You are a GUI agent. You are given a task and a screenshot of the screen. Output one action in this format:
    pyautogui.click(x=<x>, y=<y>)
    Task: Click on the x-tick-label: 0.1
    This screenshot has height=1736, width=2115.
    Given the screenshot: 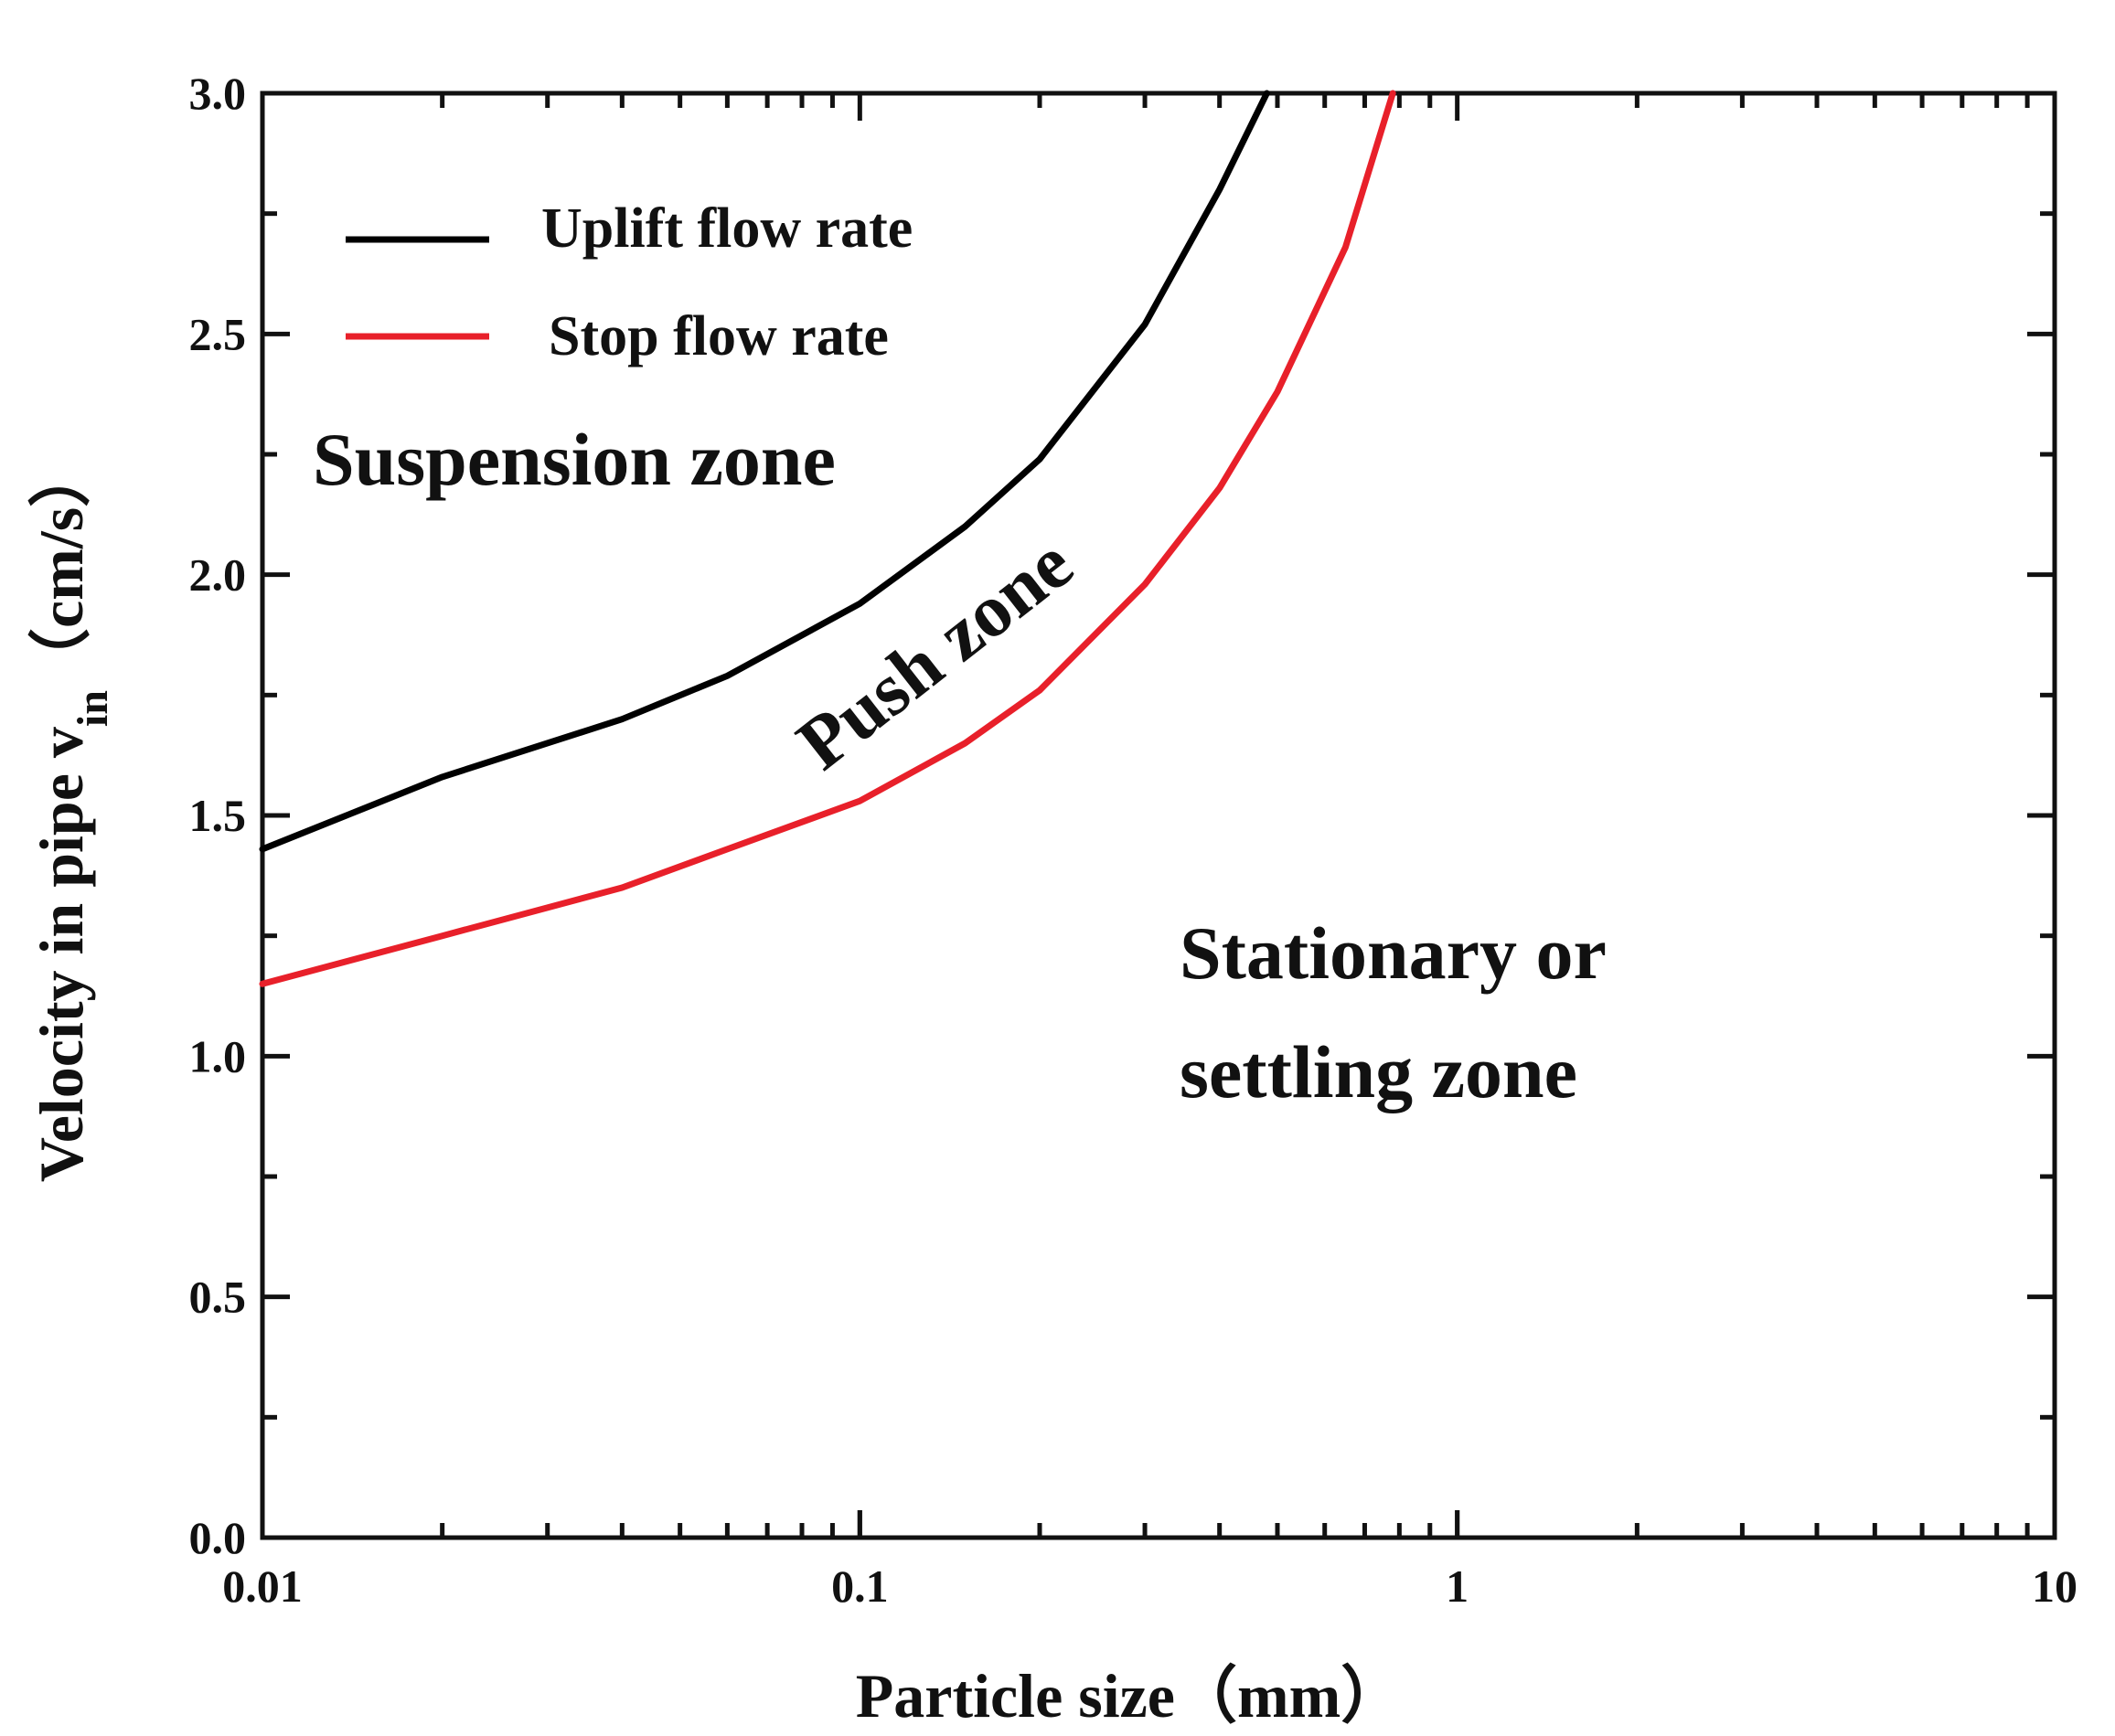 What is the action you would take?
    pyautogui.click(x=860, y=1586)
    